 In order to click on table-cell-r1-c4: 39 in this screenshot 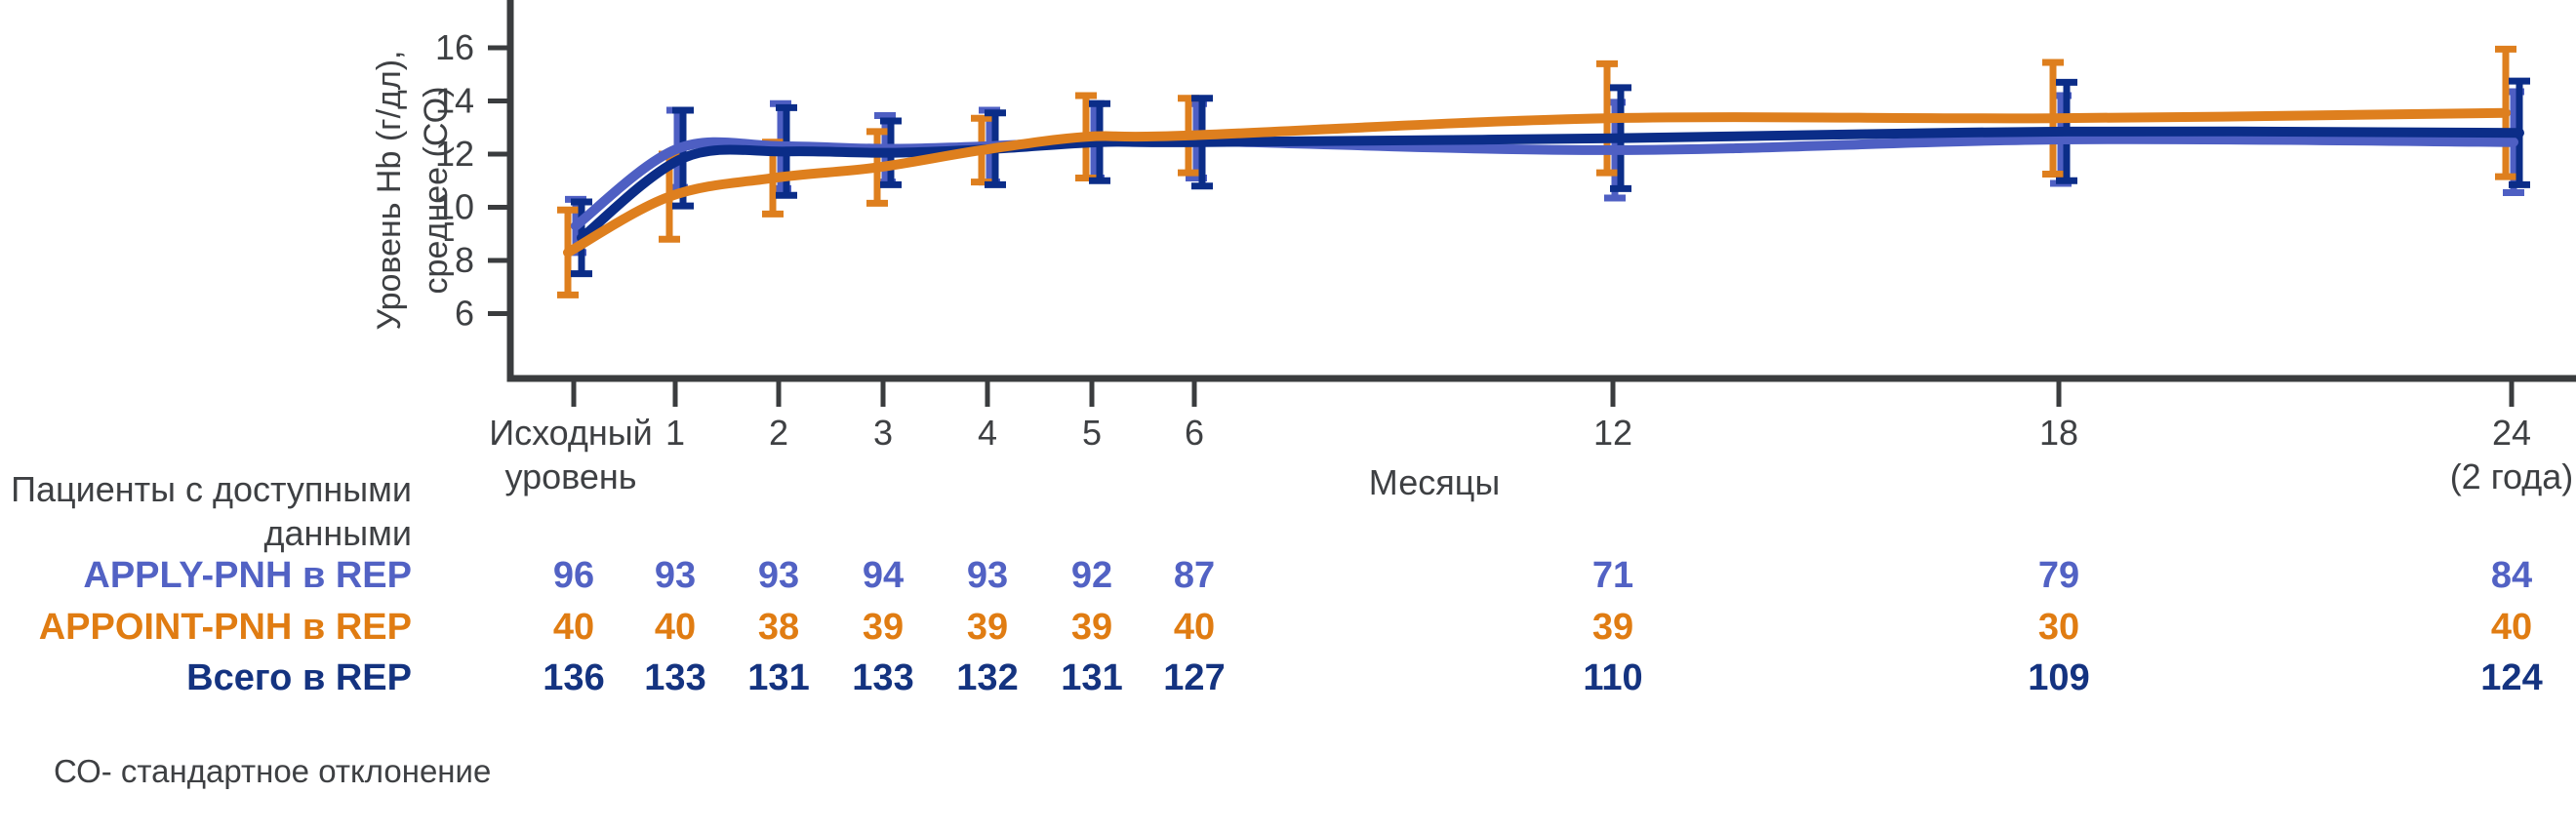, I will do `click(987, 627)`.